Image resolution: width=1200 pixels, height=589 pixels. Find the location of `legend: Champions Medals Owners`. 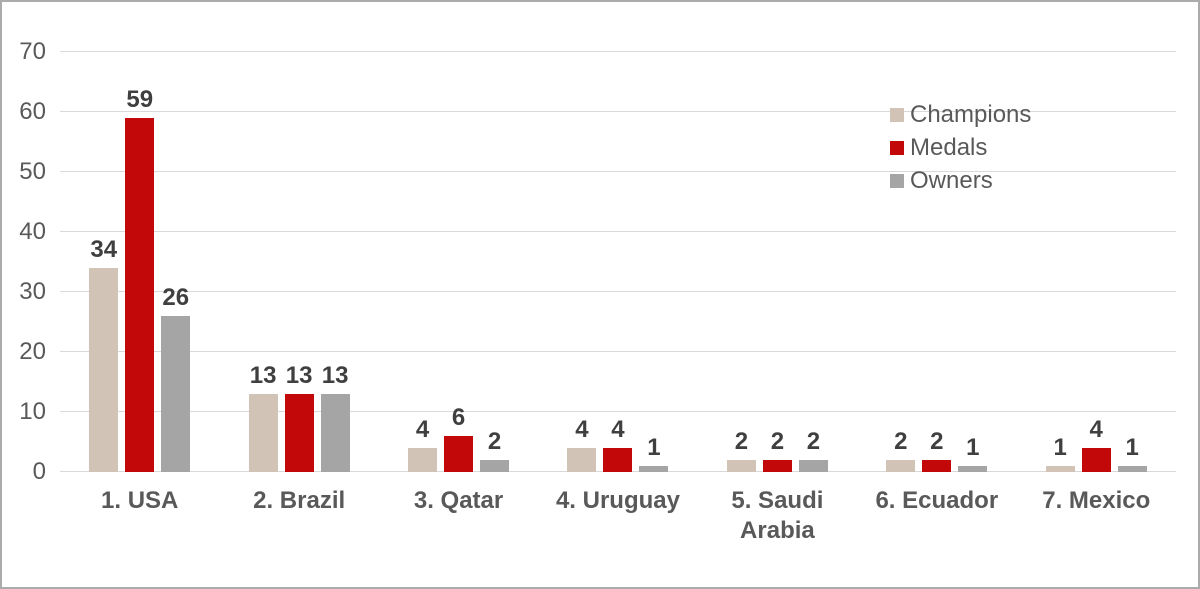

legend: Champions Medals Owners is located at coordinates (960, 147).